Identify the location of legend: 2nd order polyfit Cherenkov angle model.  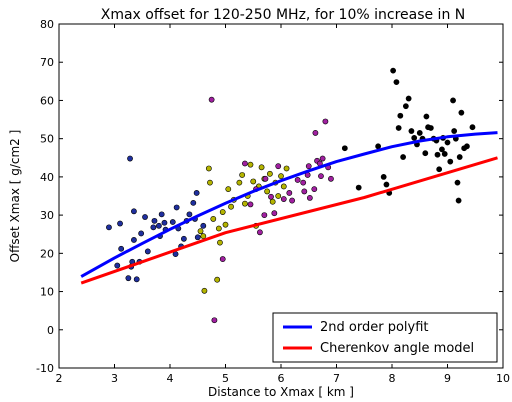
(385, 337).